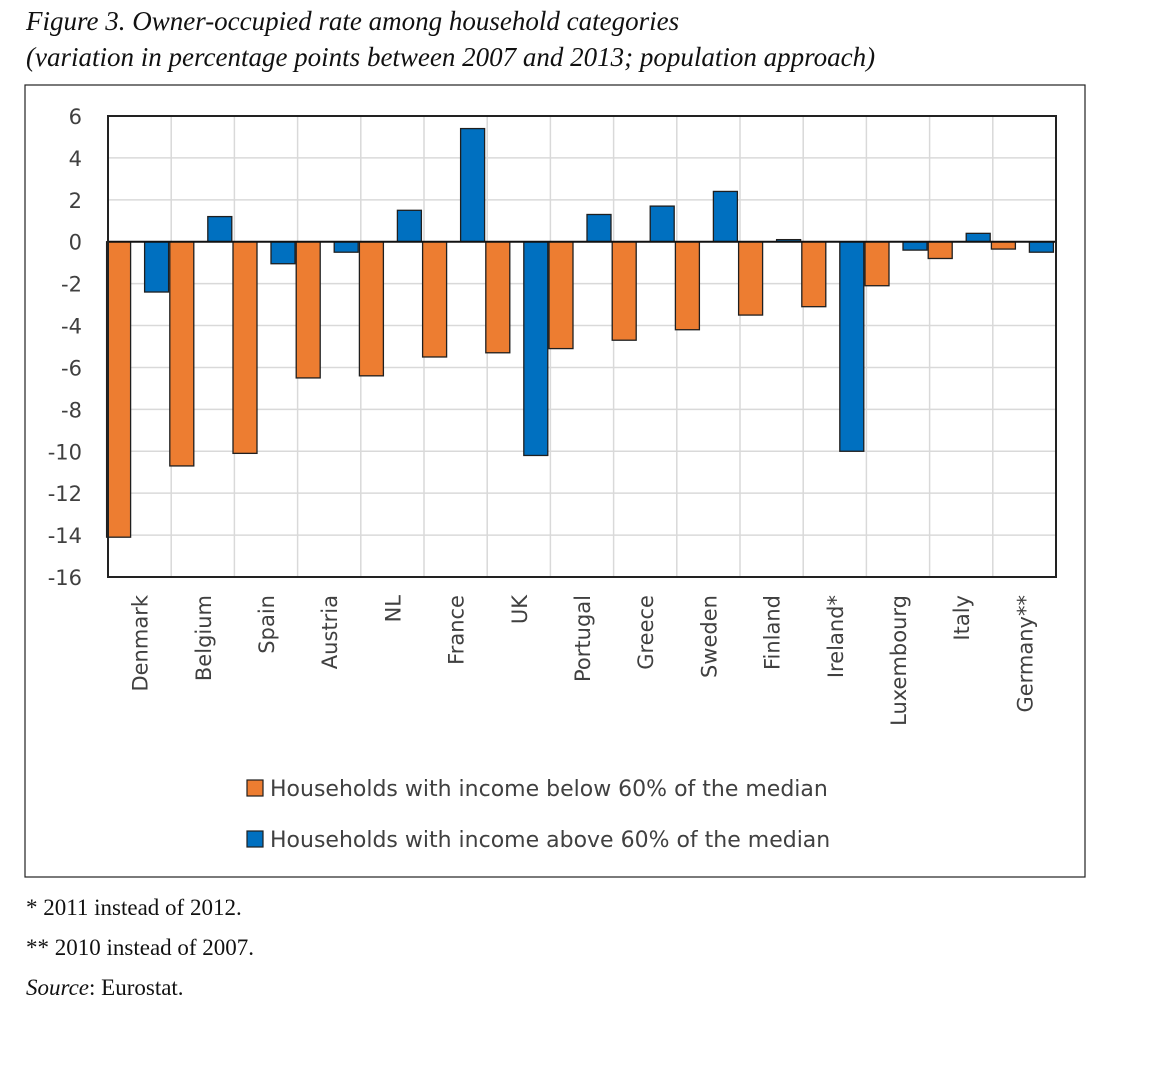  I want to click on x-tick-label: Italy, so click(962, 618).